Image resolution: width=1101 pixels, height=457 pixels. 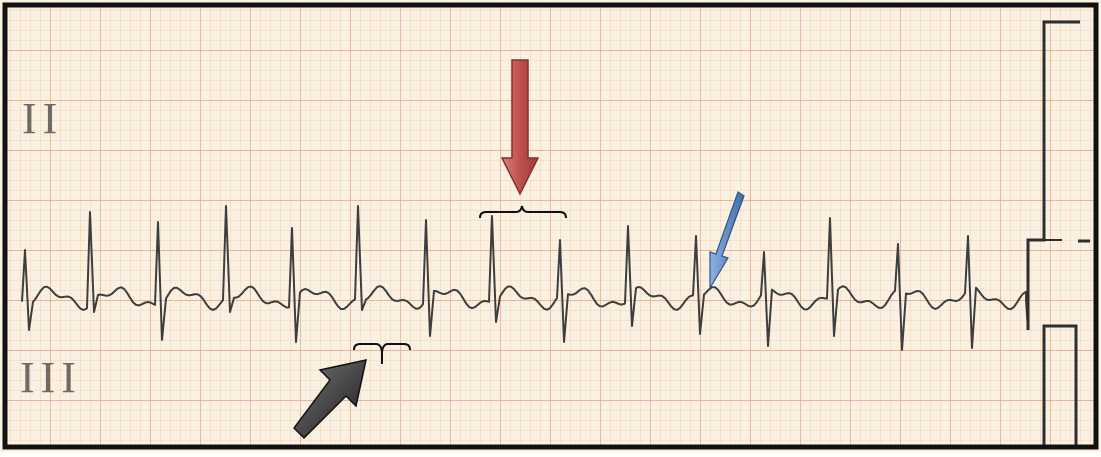 I want to click on lead-label-lower: III, so click(x=51, y=377).